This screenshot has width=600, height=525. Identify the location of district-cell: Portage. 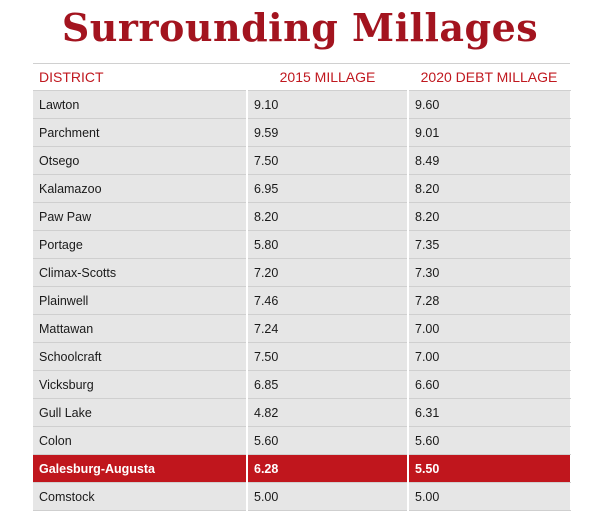
(140, 244).